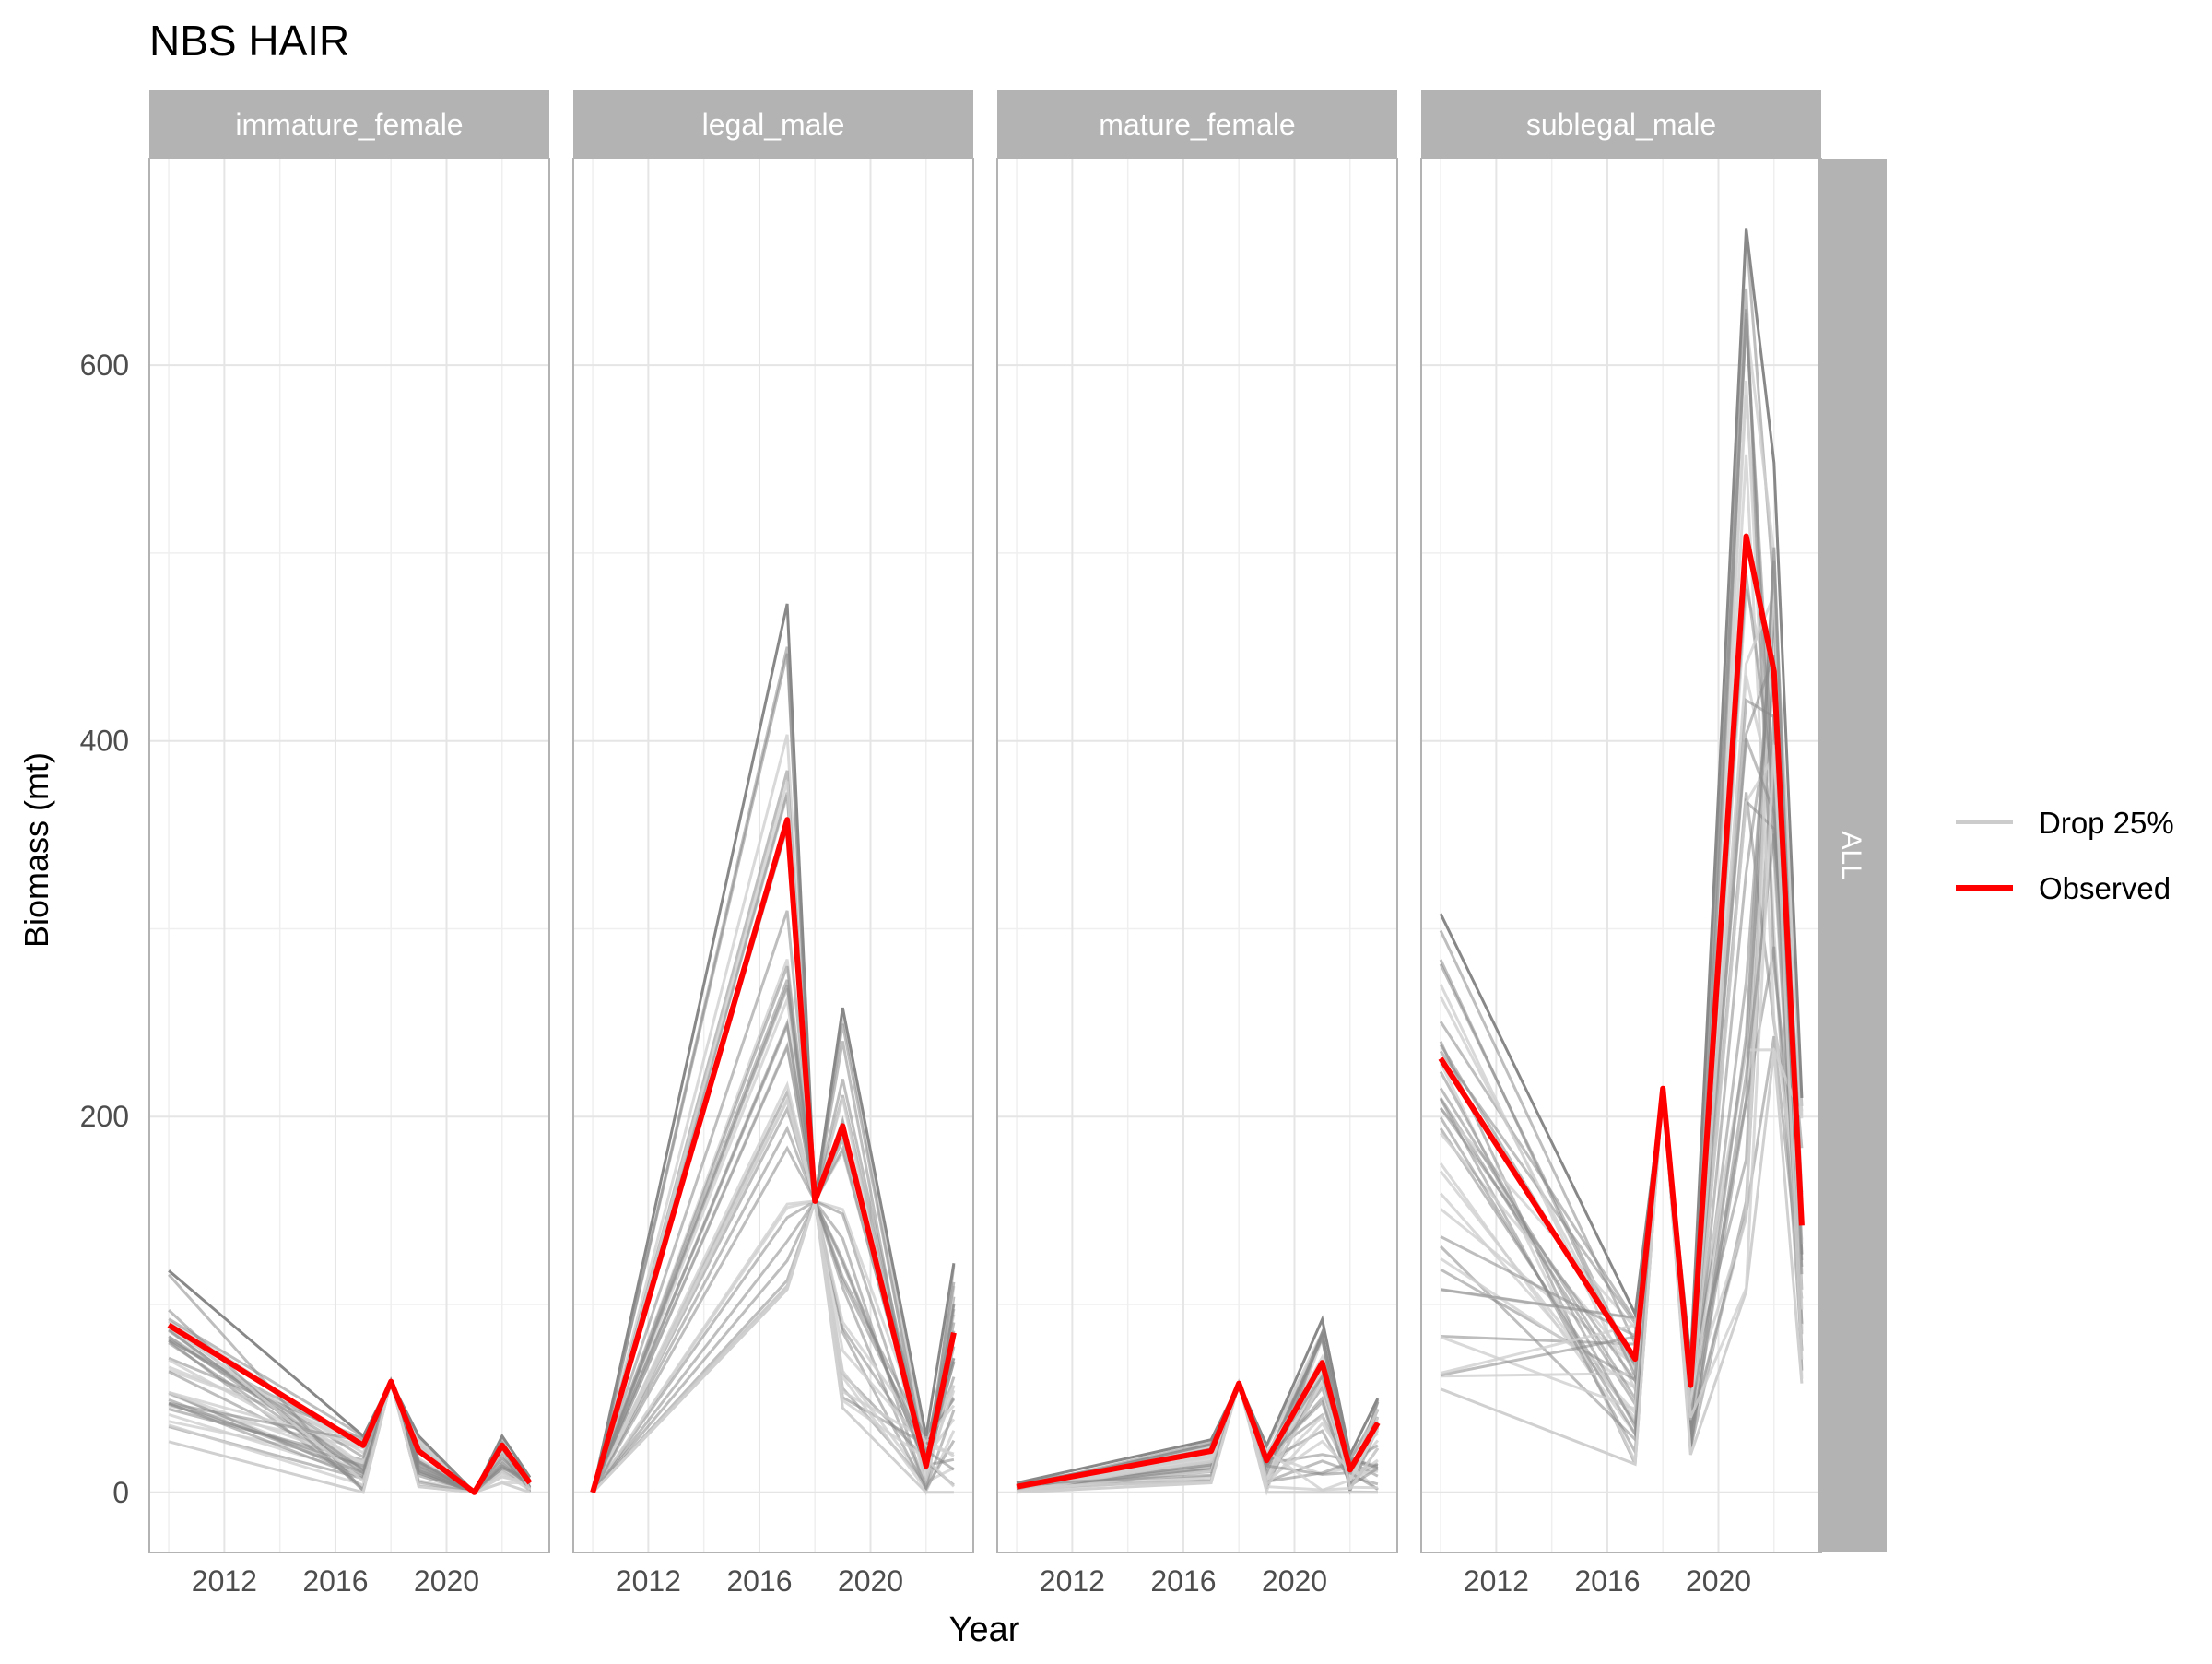 The height and width of the screenshot is (1664, 2212). I want to click on panel-strip-label: immature_female, so click(349, 124).